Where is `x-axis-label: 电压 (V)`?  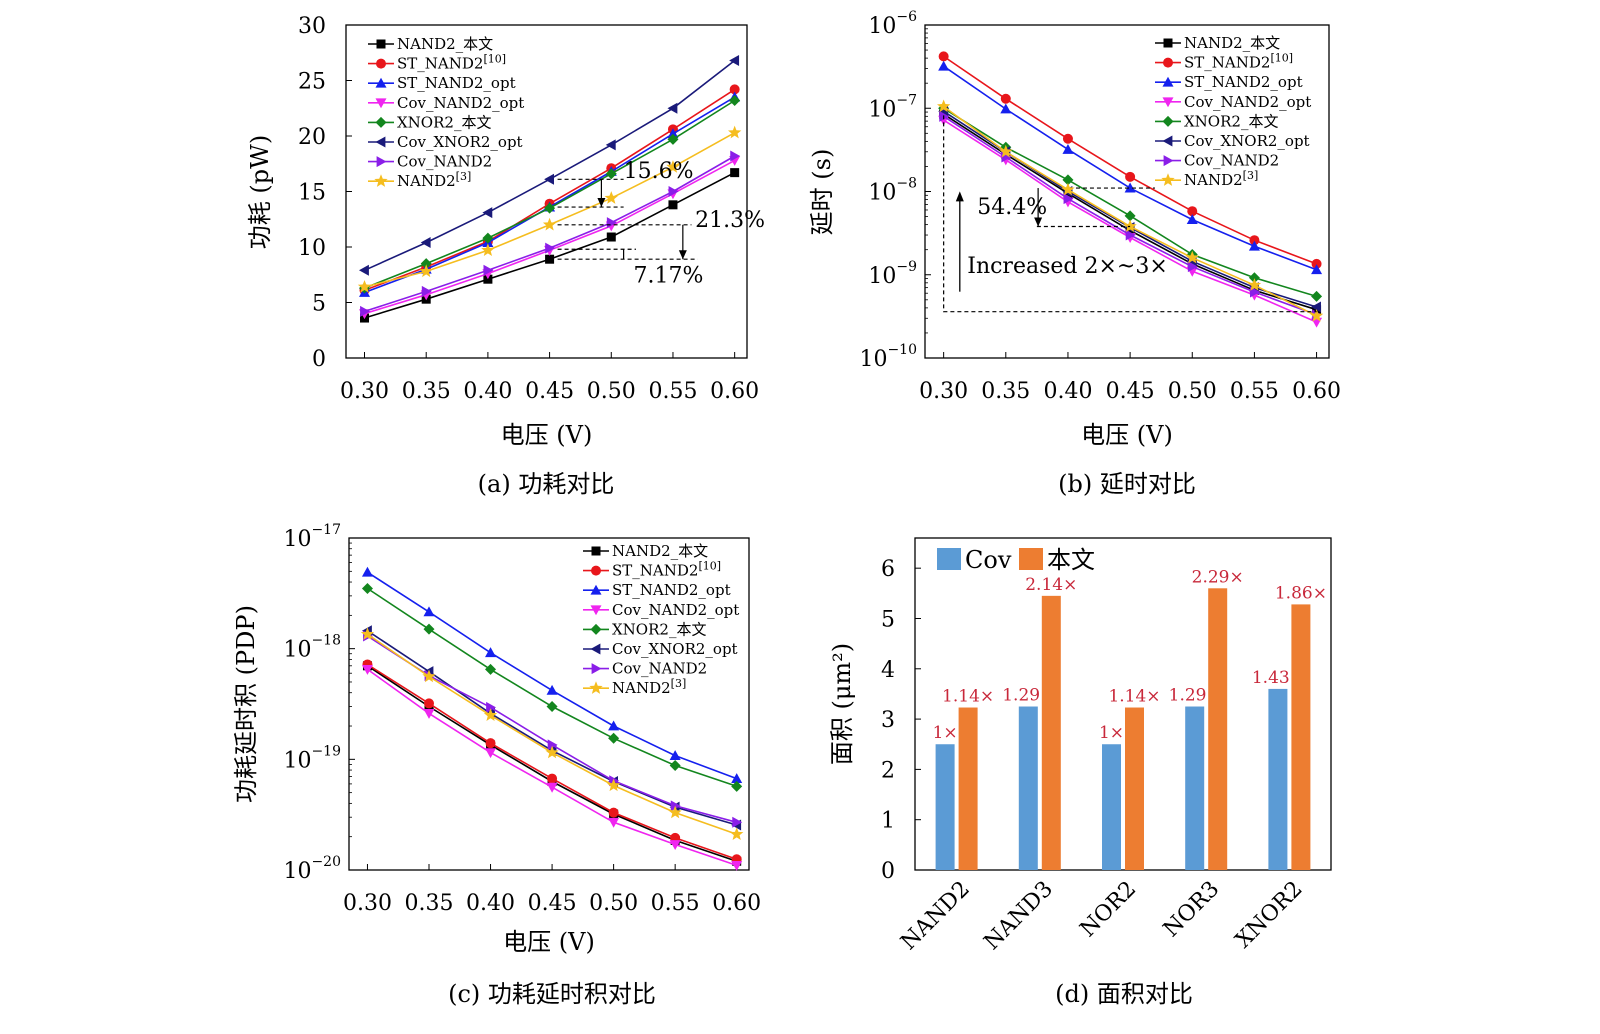
x-axis-label: 电压 (V) is located at coordinates (547, 435).